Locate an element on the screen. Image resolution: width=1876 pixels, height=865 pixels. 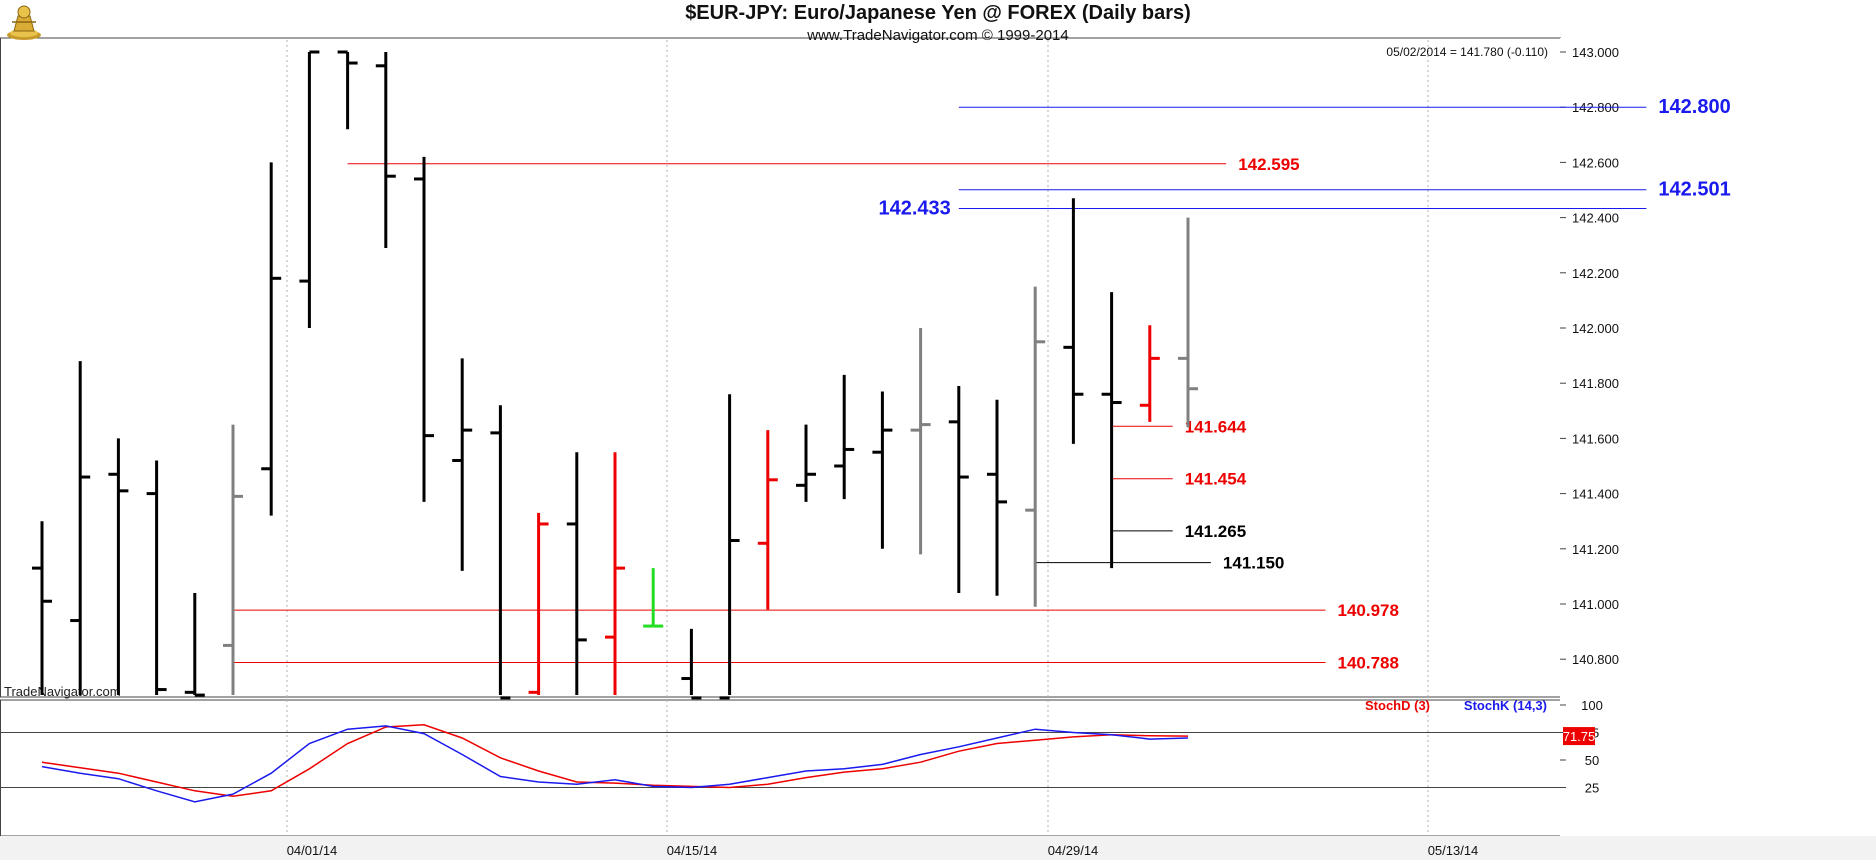
x-tick-label: 04/01/14 is located at coordinates (312, 850).